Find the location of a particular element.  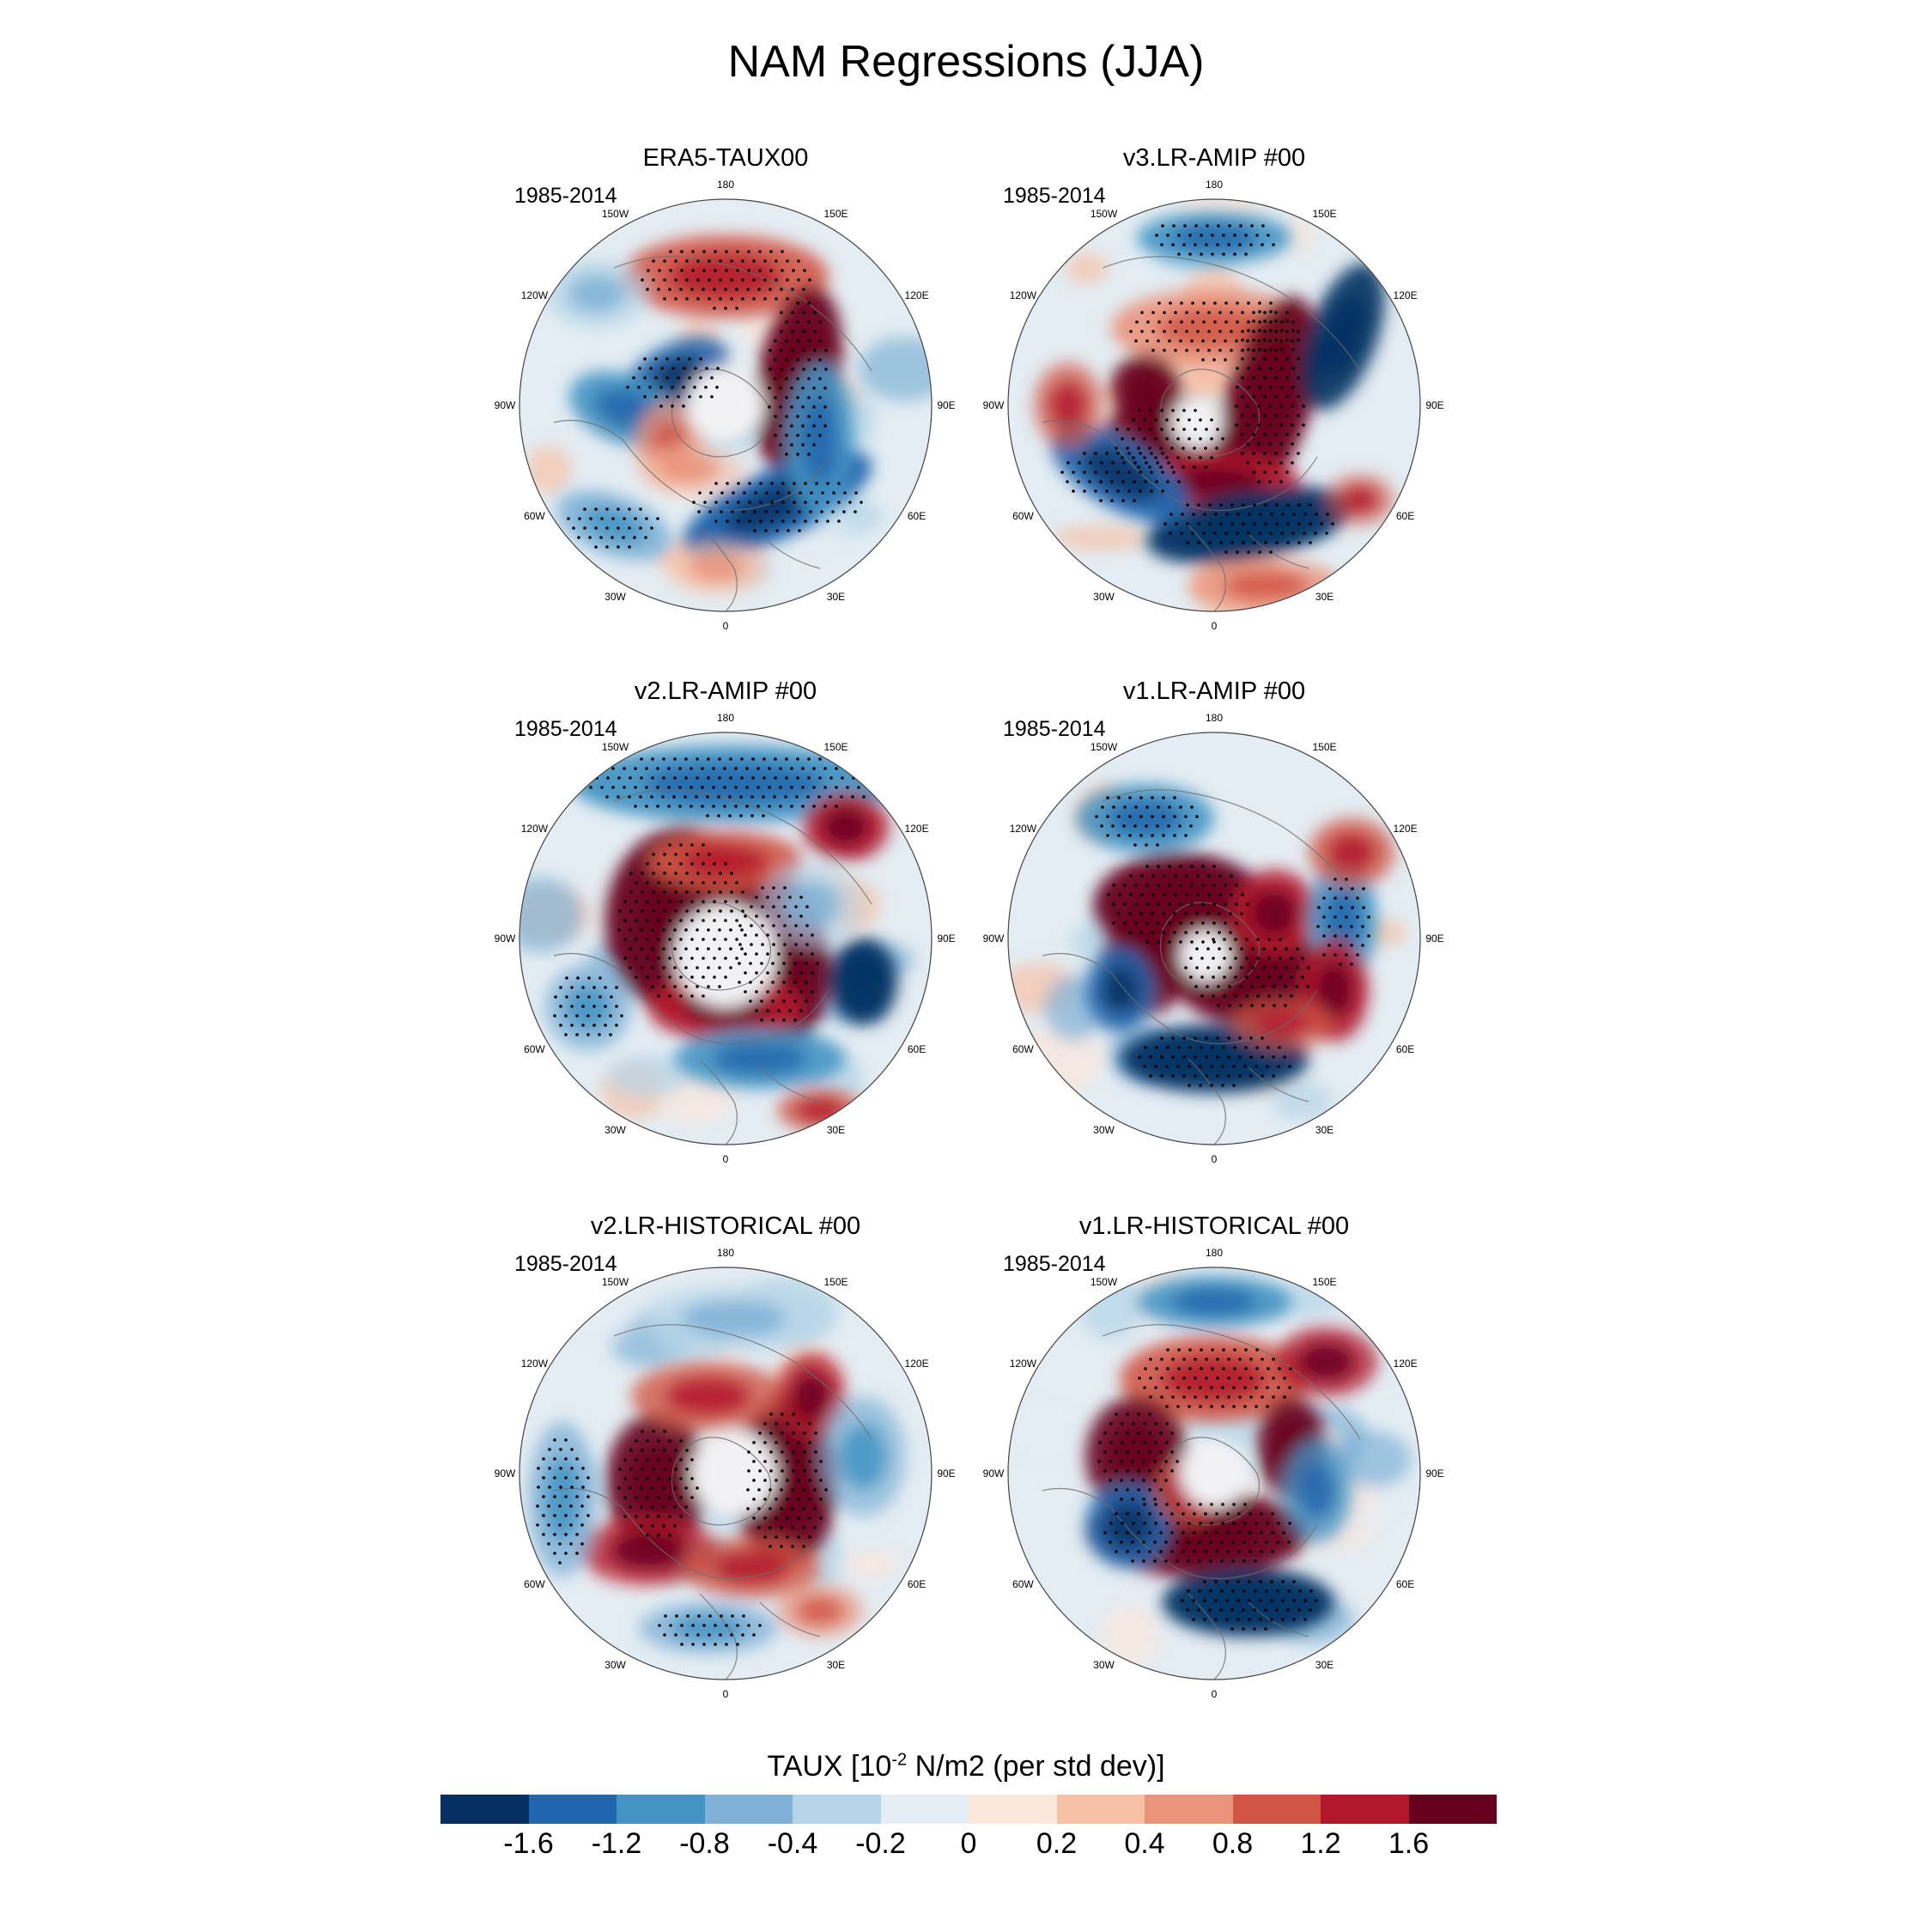

longitude-label: 60E is located at coordinates (917, 1049).